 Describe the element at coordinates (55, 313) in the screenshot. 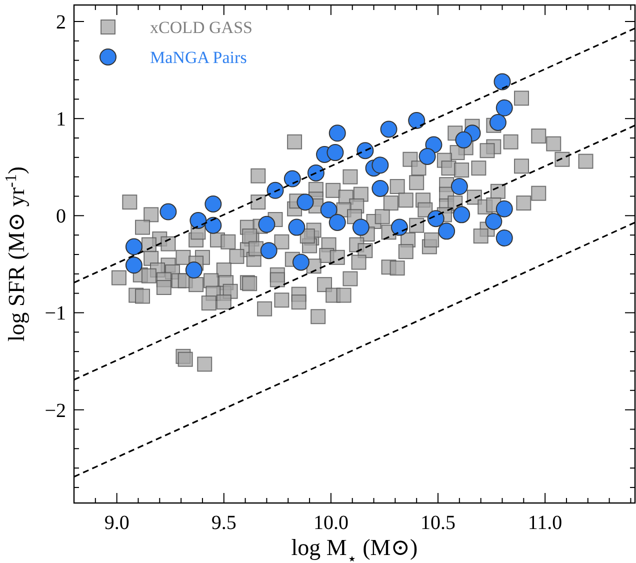

I see `y-tick-label: −1` at that location.